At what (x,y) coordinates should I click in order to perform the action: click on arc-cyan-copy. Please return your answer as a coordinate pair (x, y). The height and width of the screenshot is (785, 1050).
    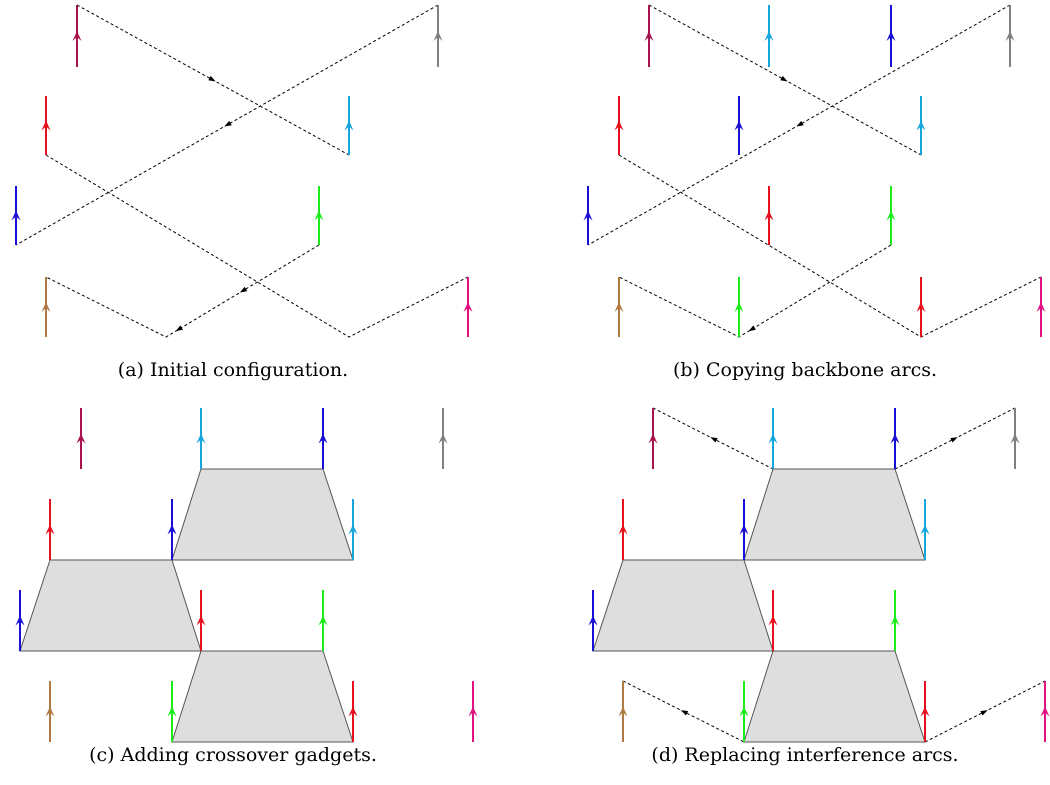
    Looking at the image, I should click on (769, 36).